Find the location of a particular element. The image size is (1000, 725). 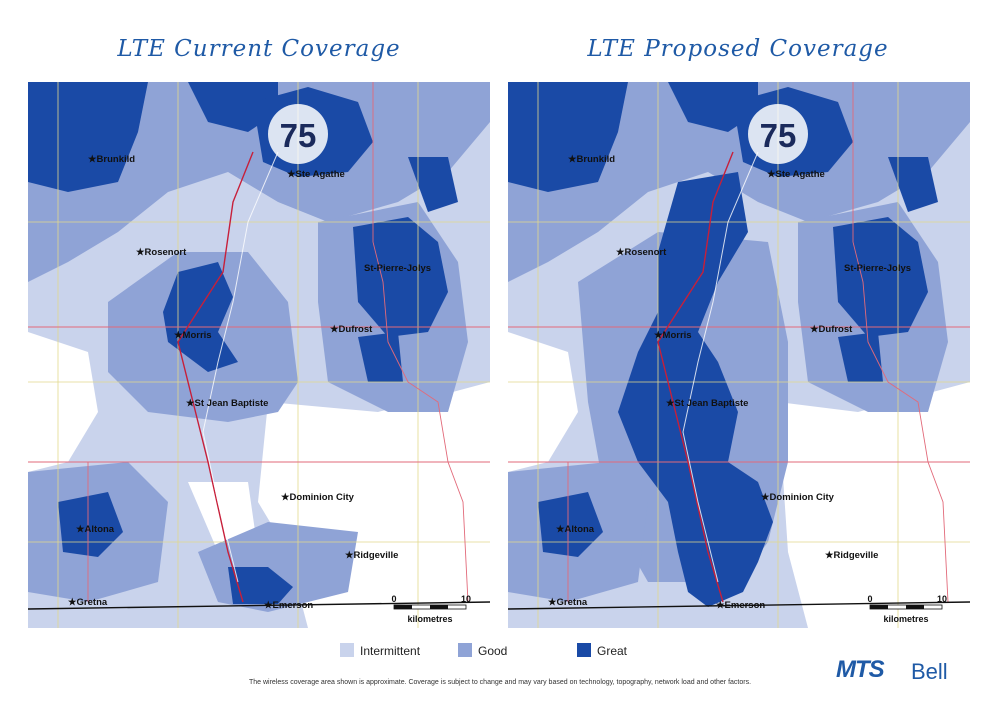

legend-label-good: Good is located at coordinates (493, 651).